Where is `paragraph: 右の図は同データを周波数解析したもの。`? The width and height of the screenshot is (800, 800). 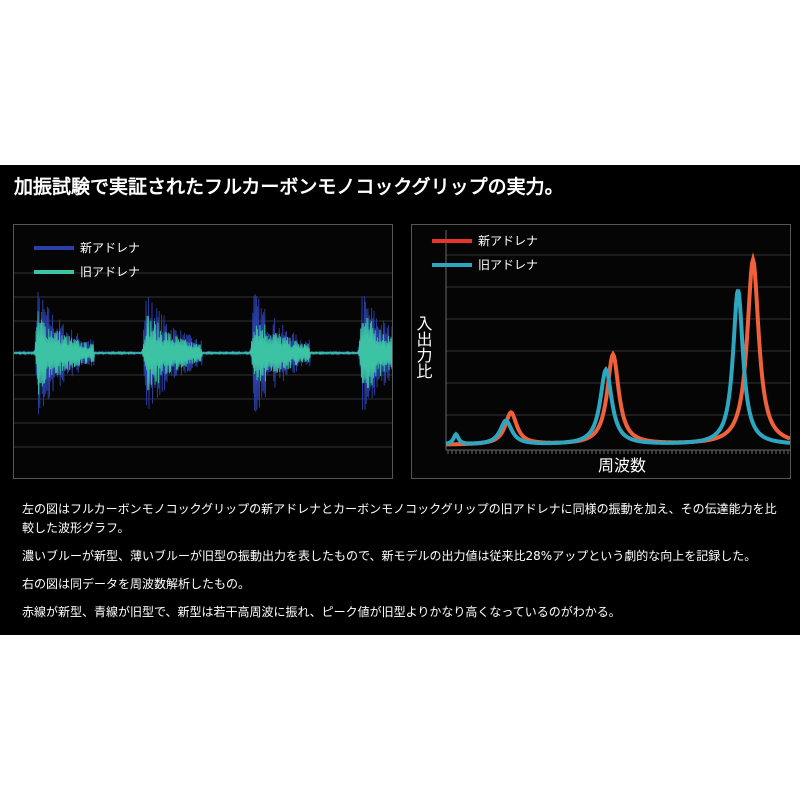
paragraph: 右の図は同データを周波数解析したもの。 is located at coordinates (136, 584).